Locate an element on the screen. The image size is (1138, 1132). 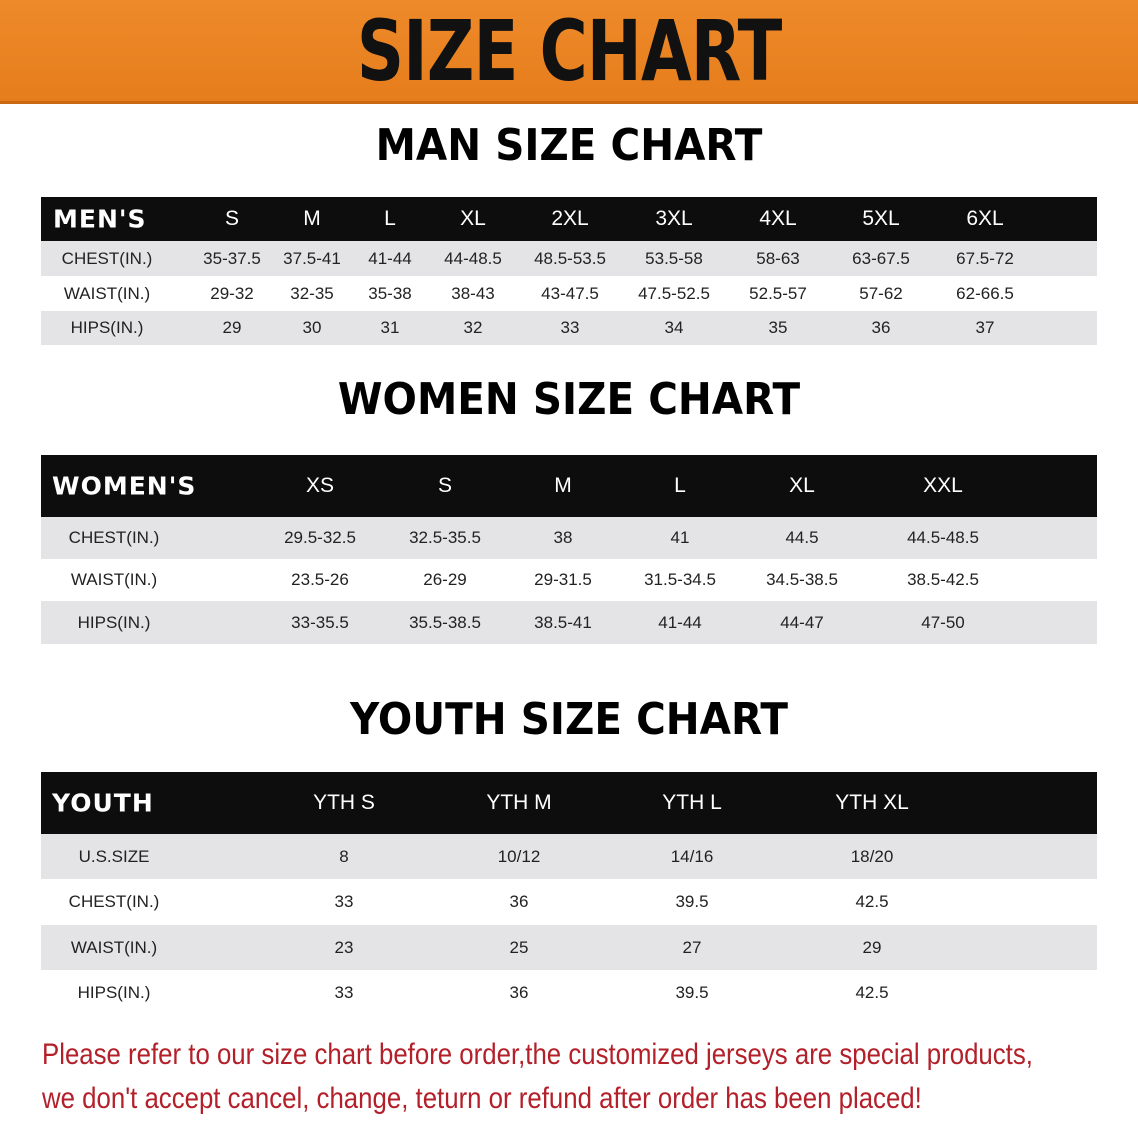
table-row: HIPS(IN.) 29 30 31 32 33 34 35 36 37 is located at coordinates (569, 328).